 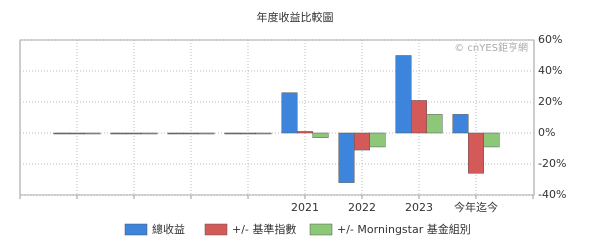 What do you see at coordinates (491, 47) in the screenshot?
I see `watermark: © cnYES鉅亨網` at bounding box center [491, 47].